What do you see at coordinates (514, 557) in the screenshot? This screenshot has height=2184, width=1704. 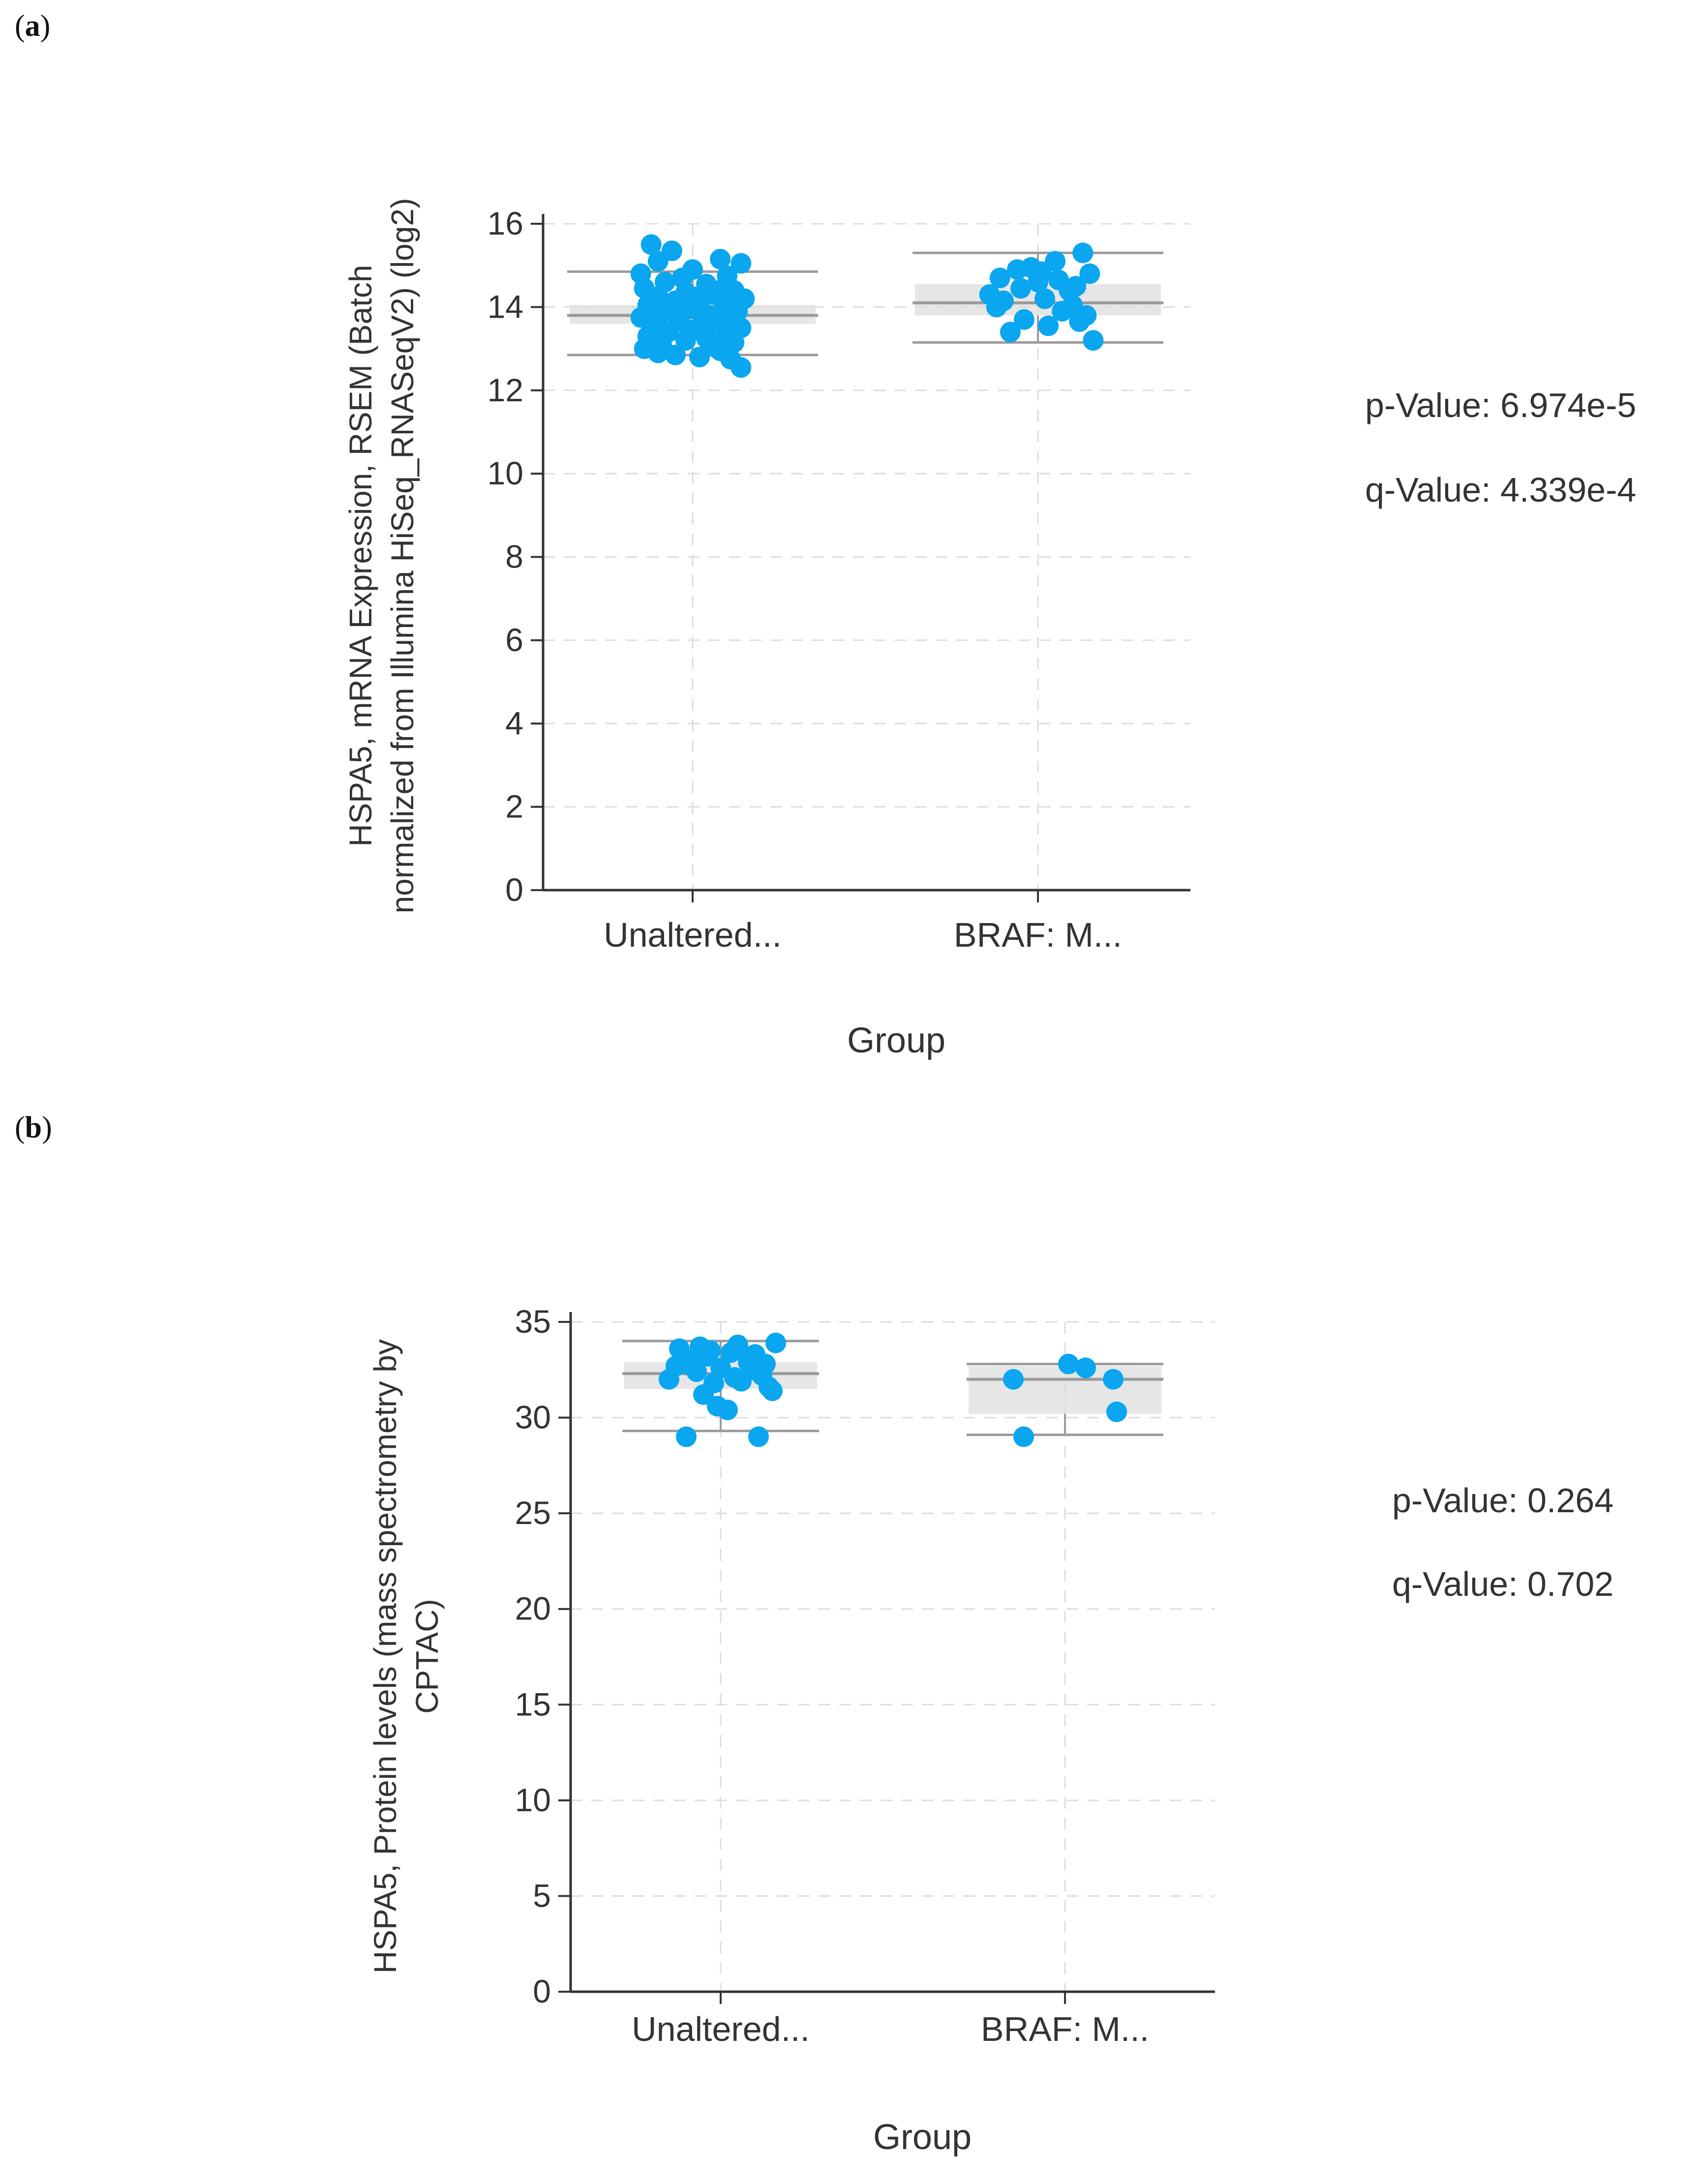 I see `y-tick-label: 8` at bounding box center [514, 557].